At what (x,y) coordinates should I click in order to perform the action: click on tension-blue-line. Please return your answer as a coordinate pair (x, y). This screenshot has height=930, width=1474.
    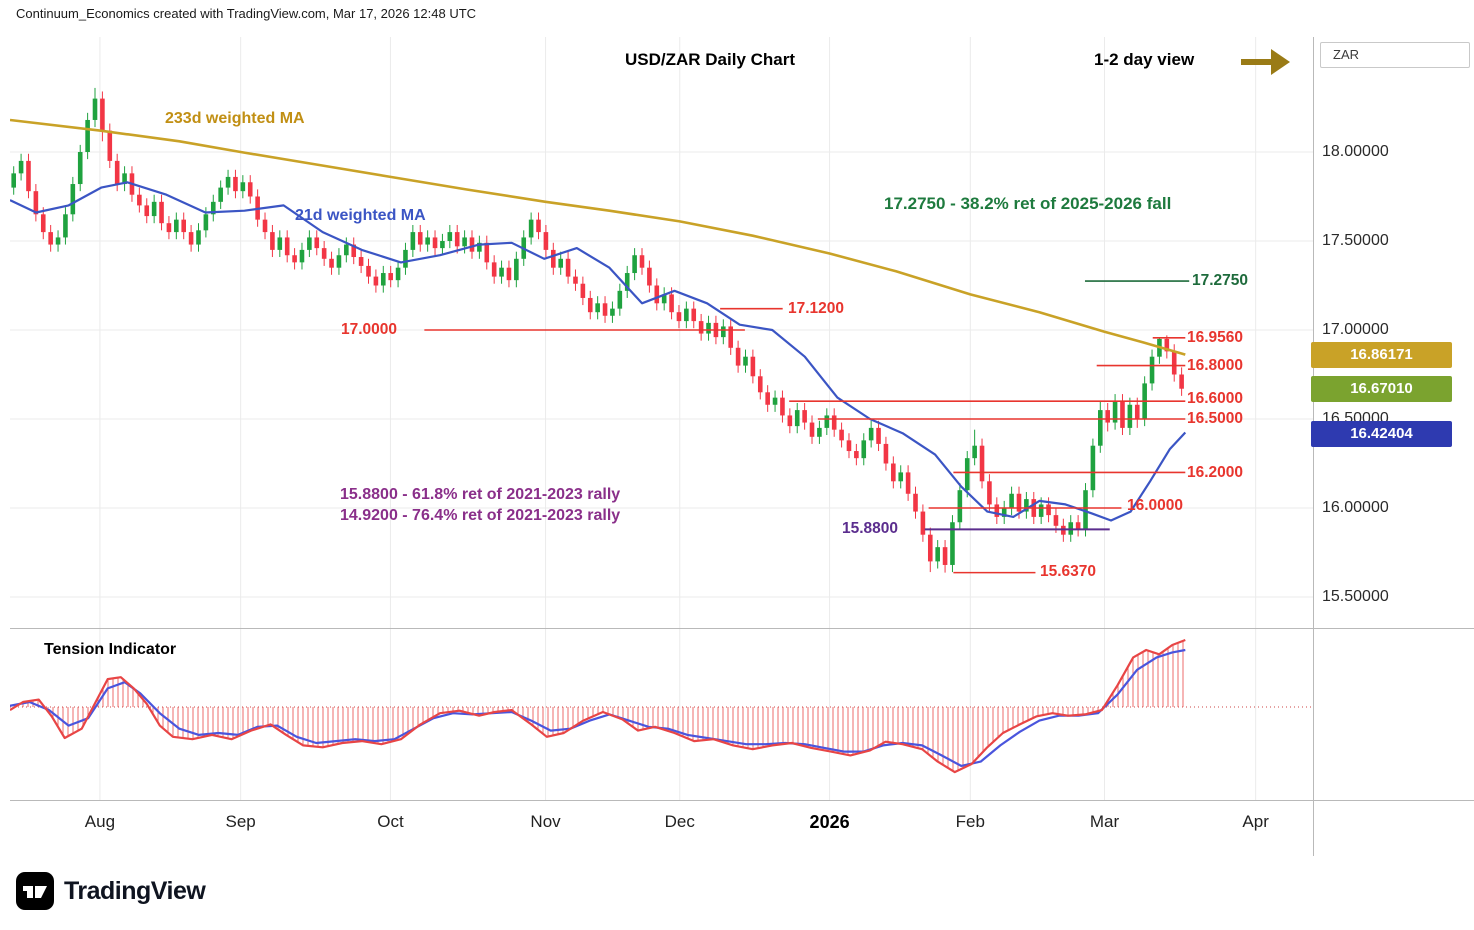
    Looking at the image, I should click on (598, 707).